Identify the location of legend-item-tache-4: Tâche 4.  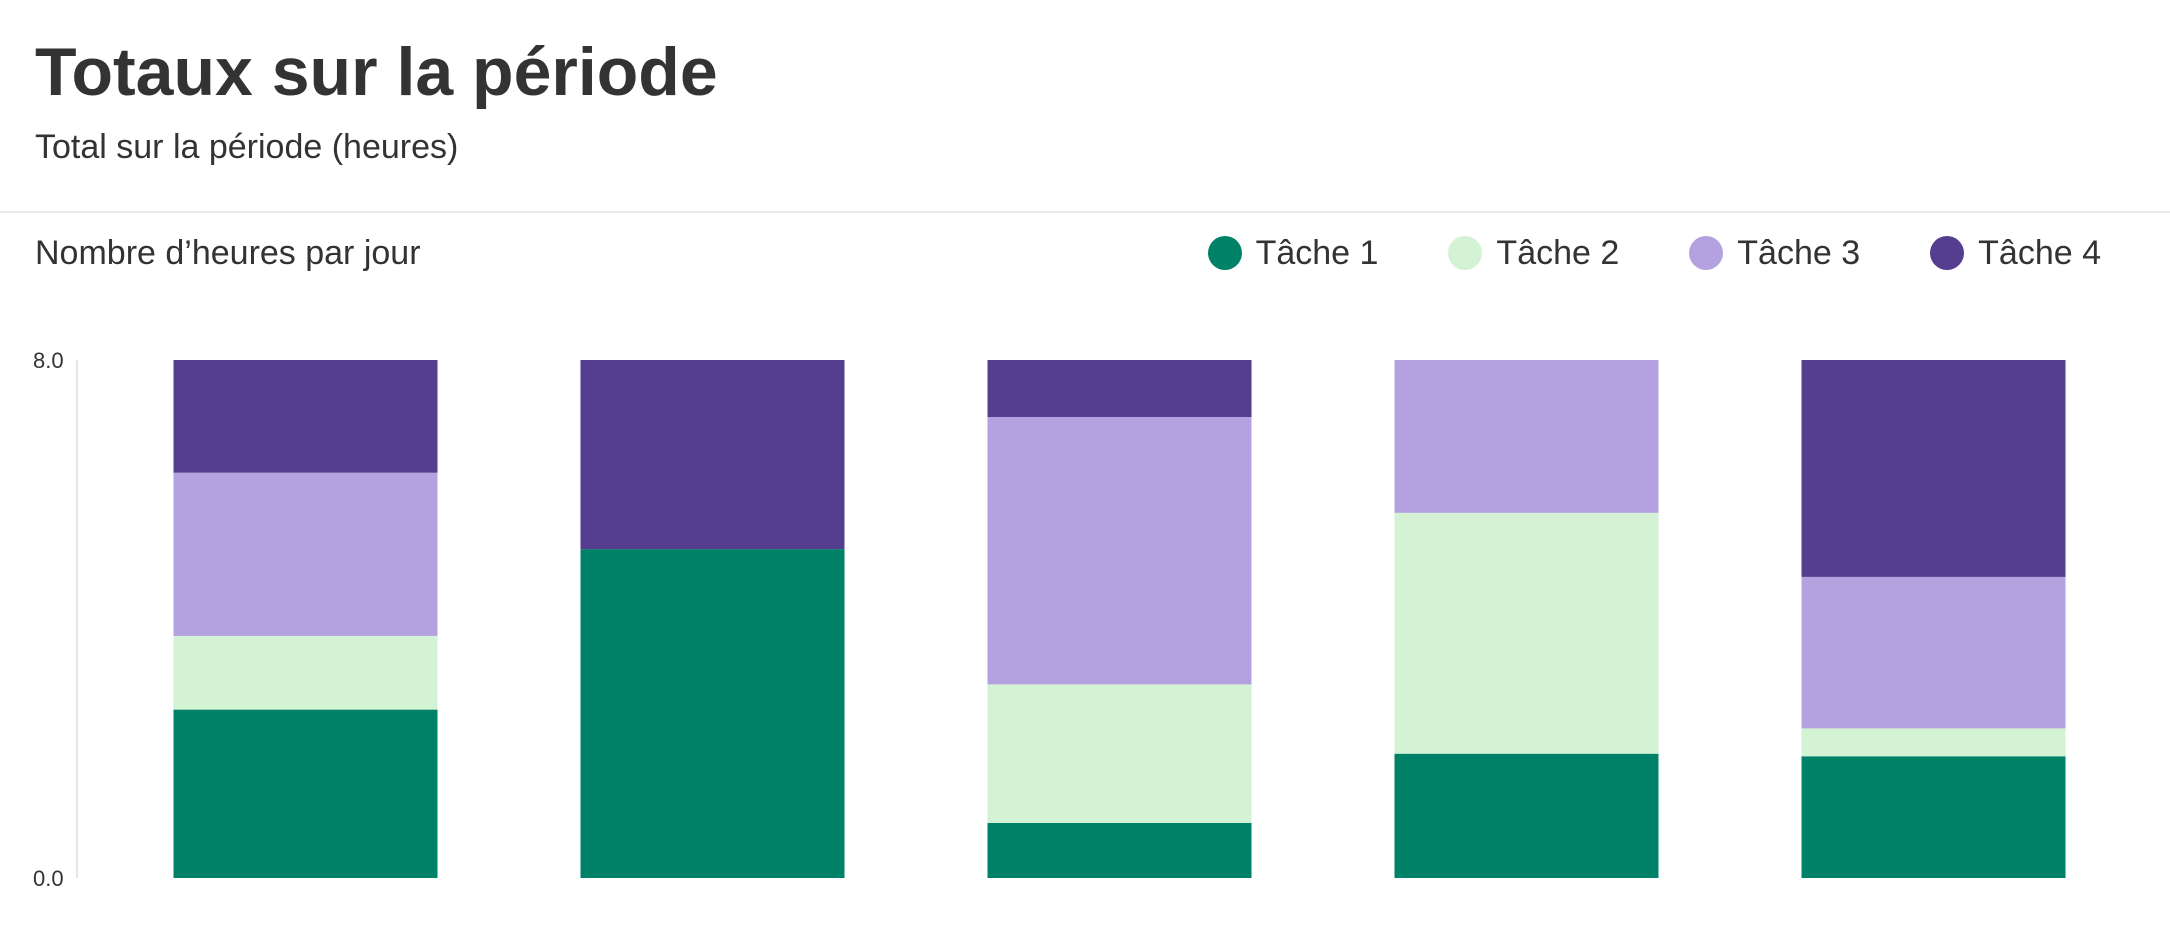
(2015, 253).